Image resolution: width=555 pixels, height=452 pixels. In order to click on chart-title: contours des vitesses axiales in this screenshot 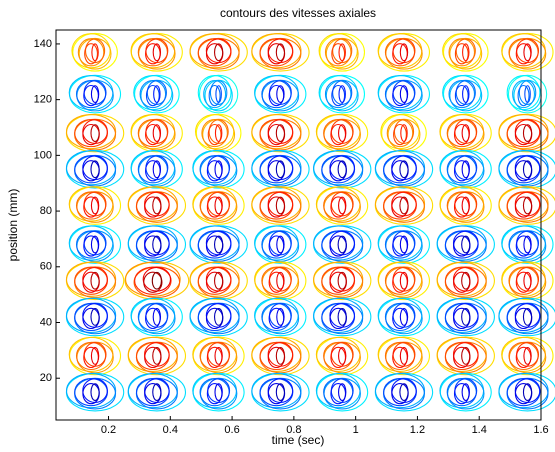, I will do `click(298, 13)`.